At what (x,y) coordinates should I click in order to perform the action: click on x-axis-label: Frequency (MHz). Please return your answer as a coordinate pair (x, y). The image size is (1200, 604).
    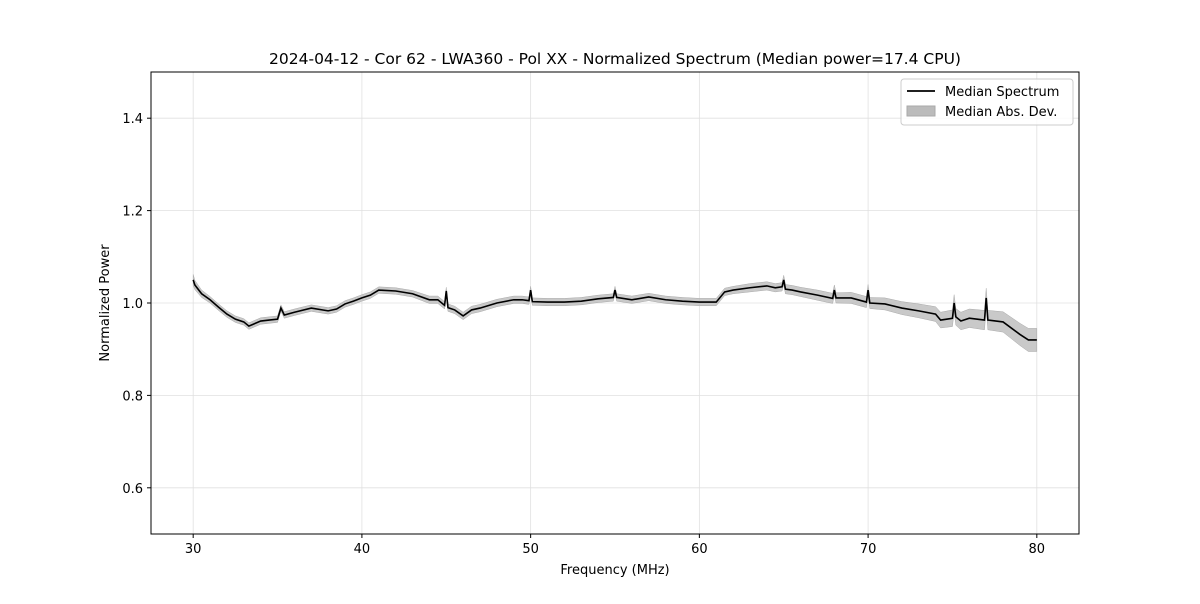
    Looking at the image, I should click on (614, 570).